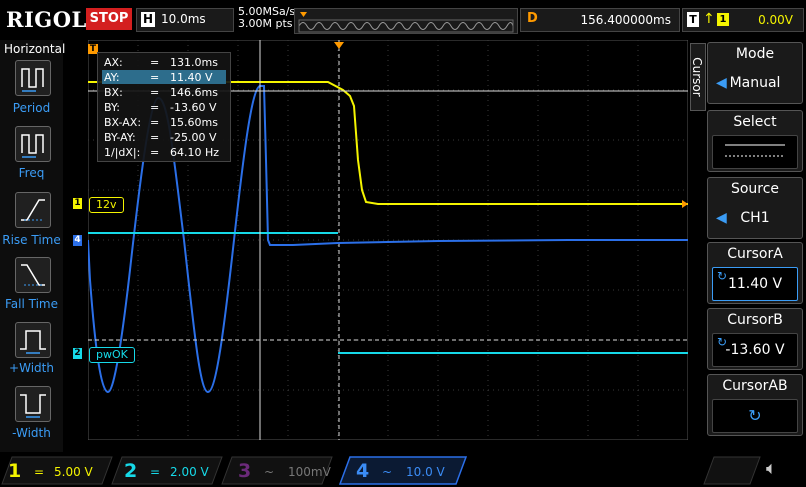 The image size is (806, 487). I want to click on cursor-a-value: ↻ 11.40 V, so click(755, 284).